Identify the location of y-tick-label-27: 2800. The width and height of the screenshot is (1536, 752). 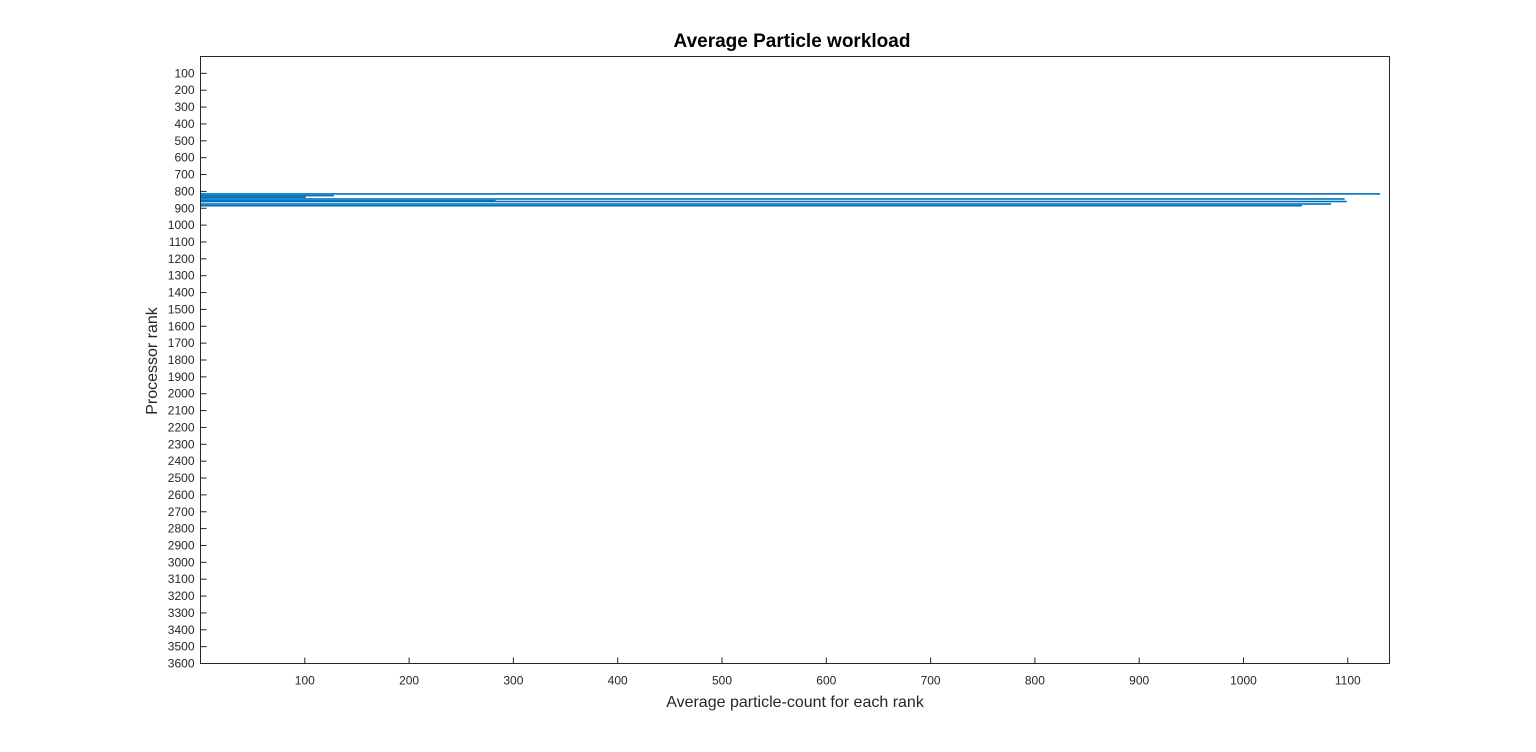
(181, 529).